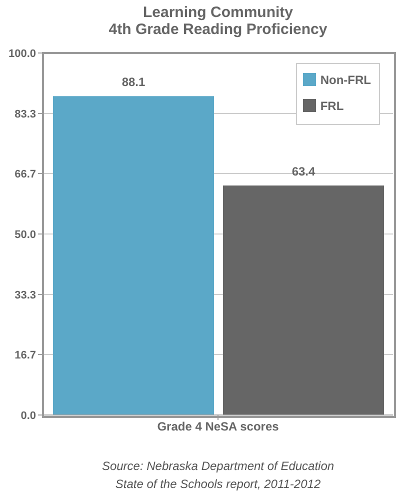  Describe the element at coordinates (218, 427) in the screenshot. I see `x-tick-label: Grade 4 NeSA scores` at that location.